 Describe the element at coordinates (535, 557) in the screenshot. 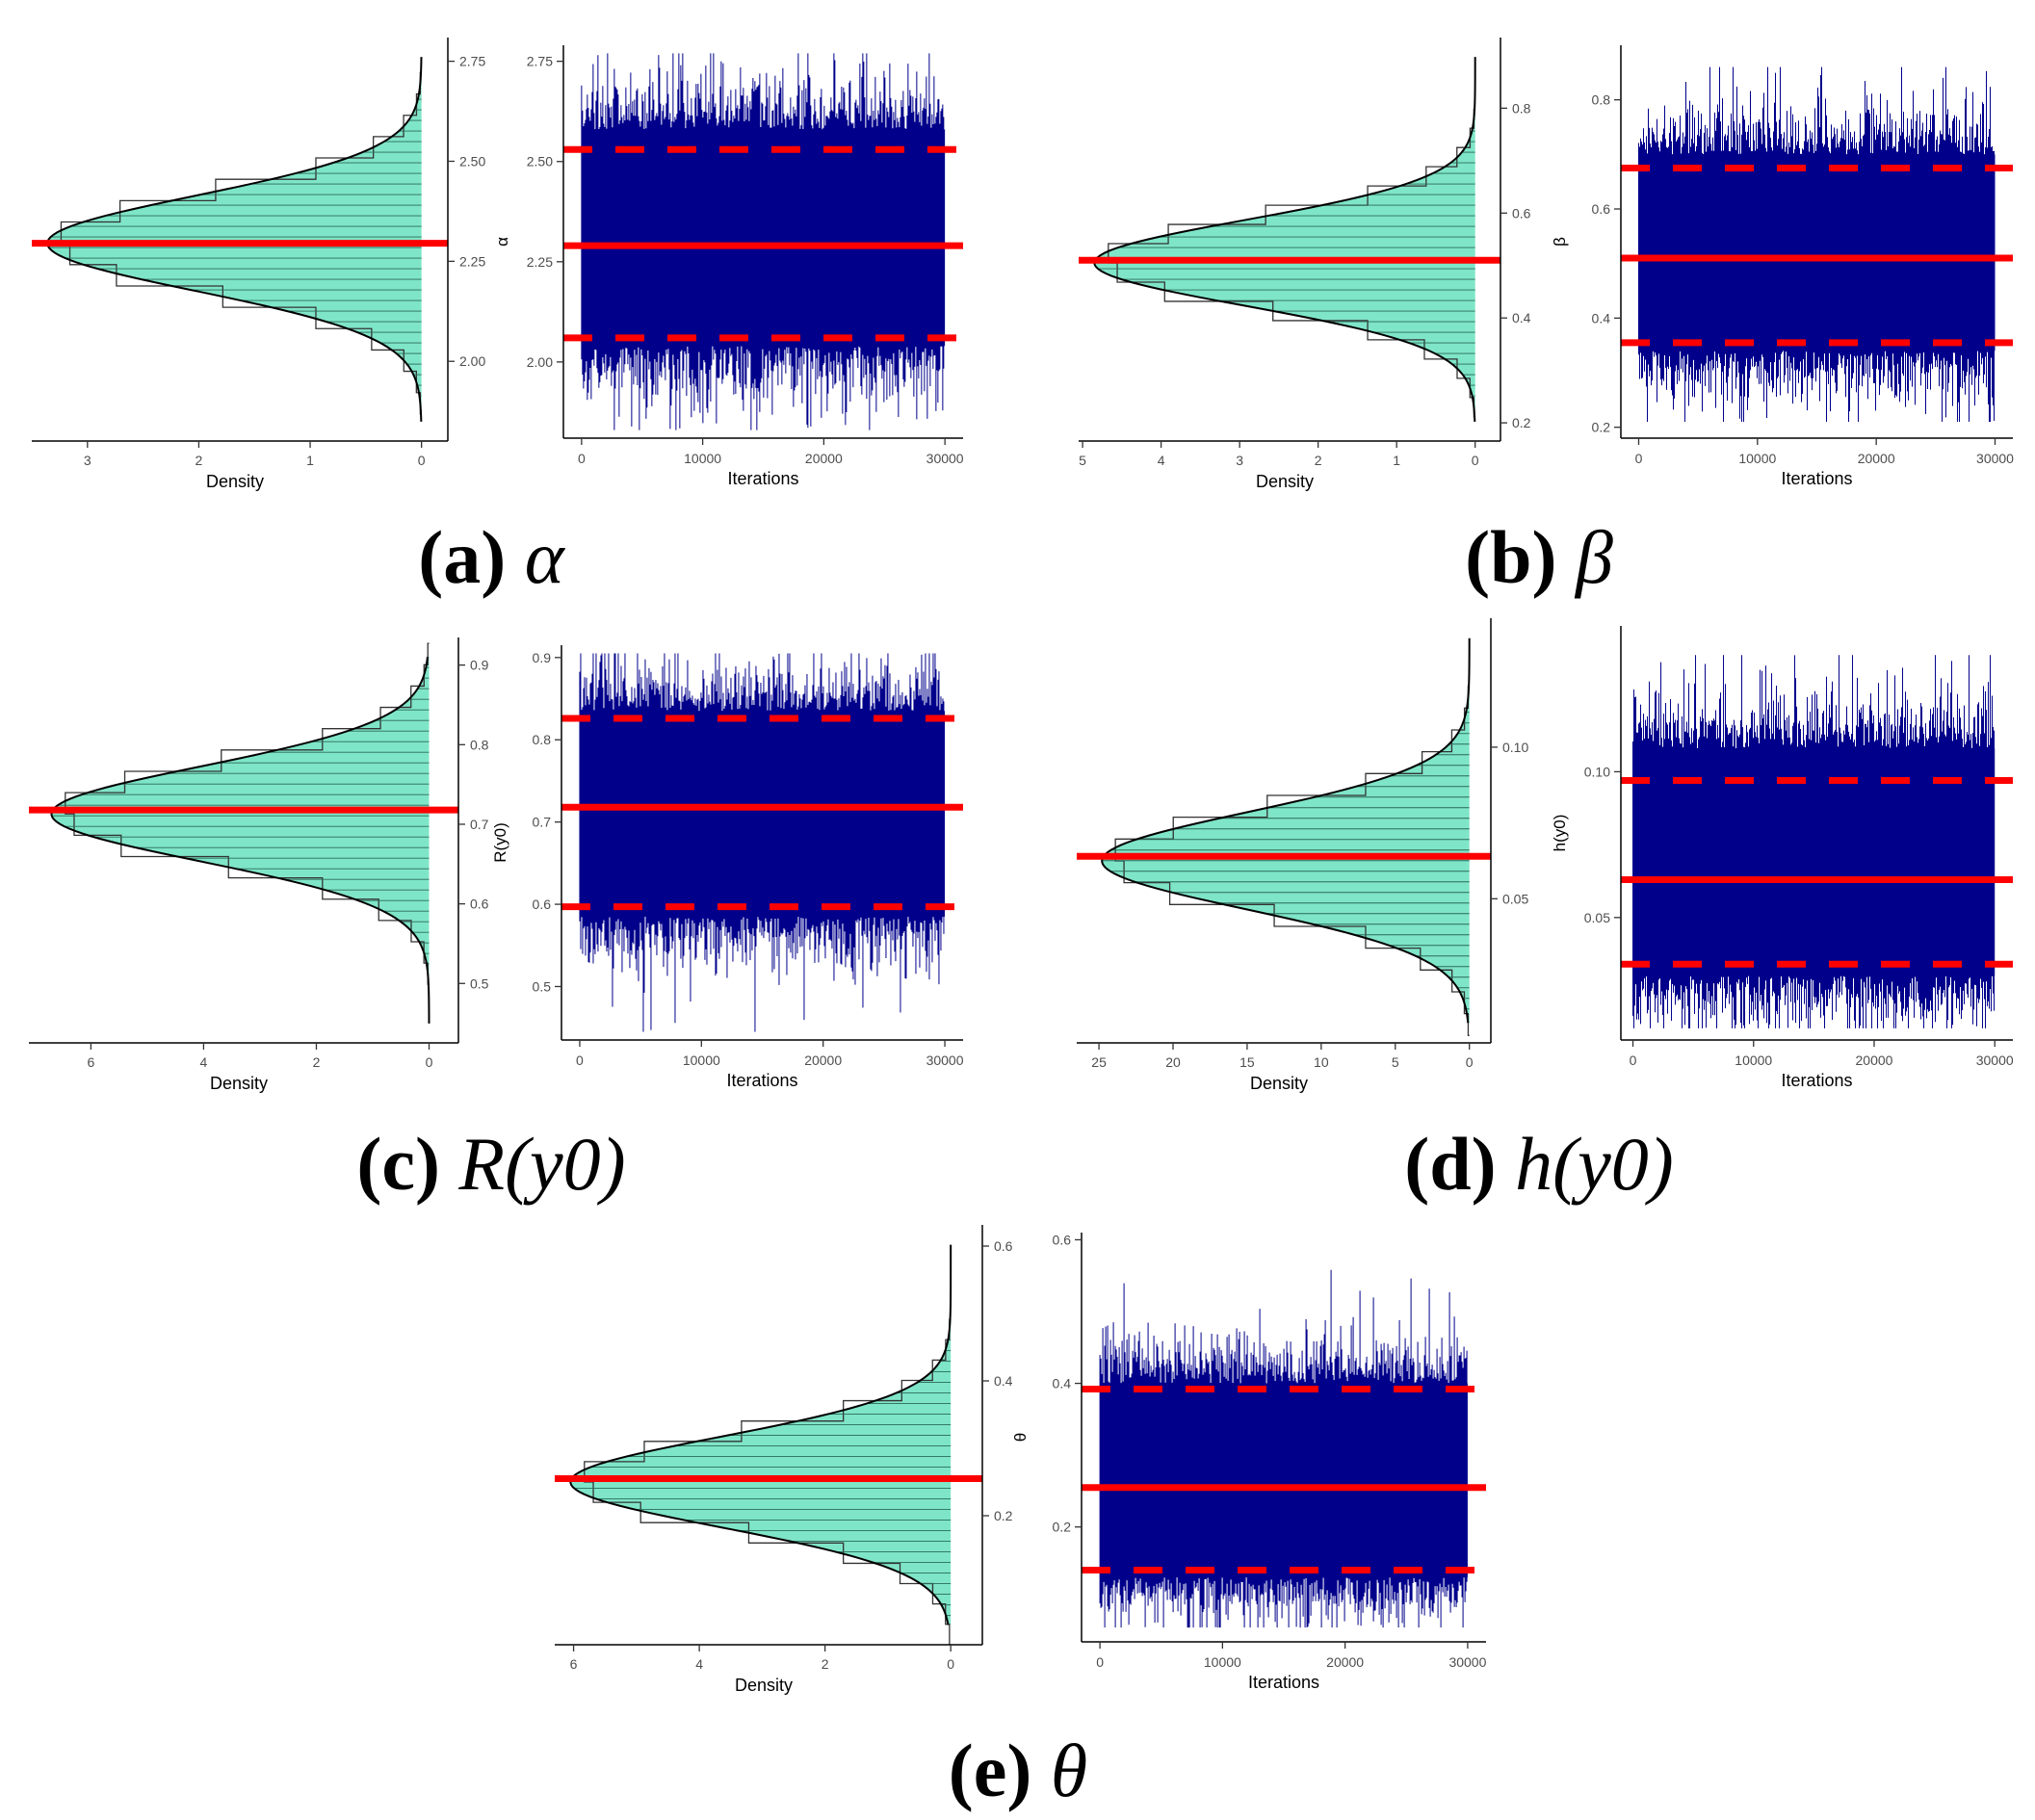

I see `caption-symbol: α` at that location.